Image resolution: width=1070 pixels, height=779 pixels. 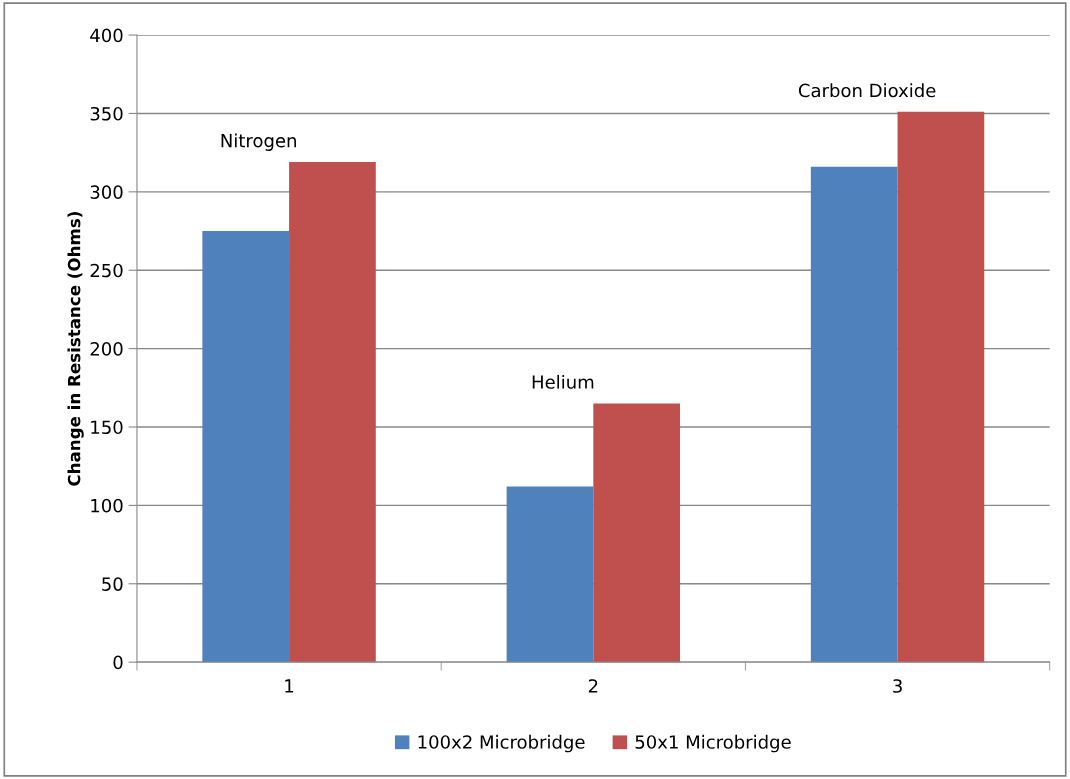 I want to click on y-tick-label: 0, so click(x=118, y=662).